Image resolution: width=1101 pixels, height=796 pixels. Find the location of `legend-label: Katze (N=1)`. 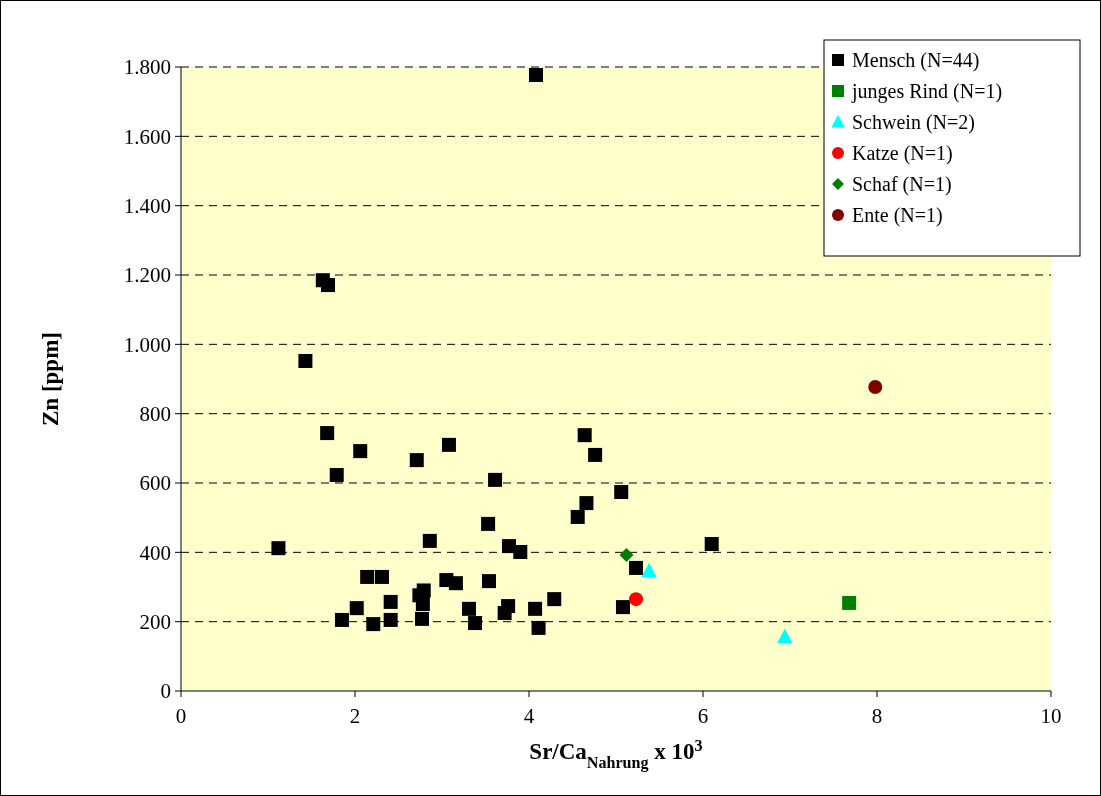

legend-label: Katze (N=1) is located at coordinates (902, 153).